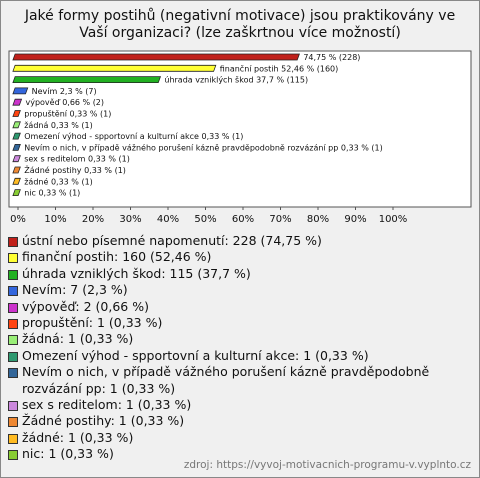 The height and width of the screenshot is (478, 480). I want to click on legend-item: nic: 1 (0,33 %), so click(239, 454).